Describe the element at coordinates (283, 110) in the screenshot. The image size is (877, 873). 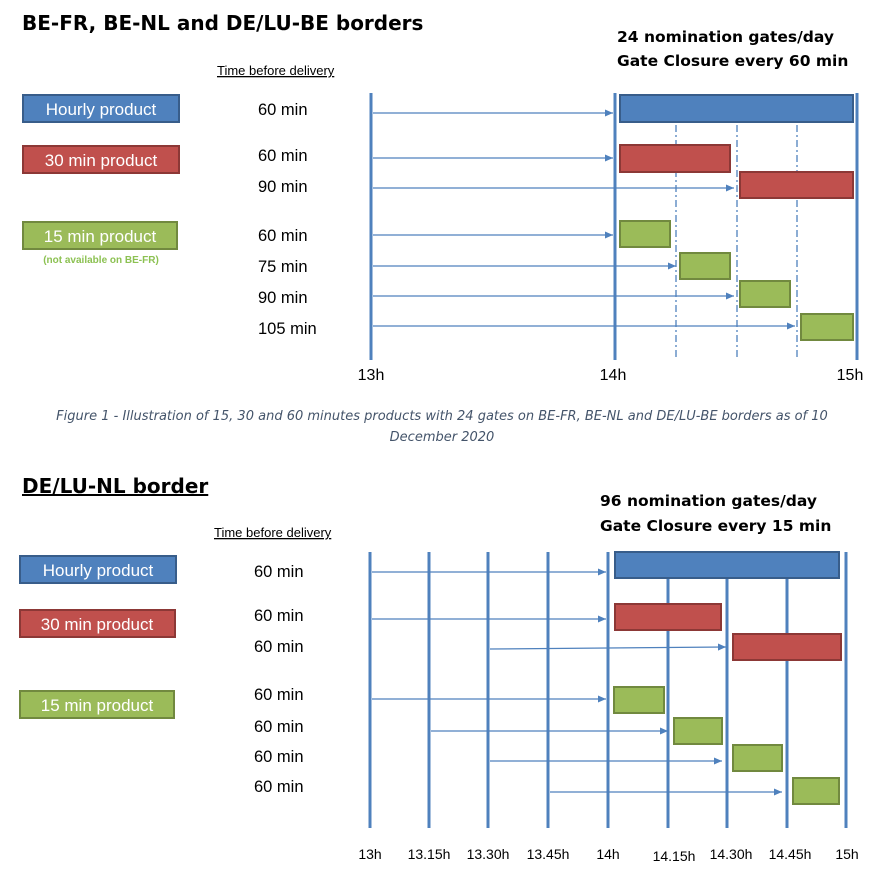
I see `s1-lead-hourly: 60 min` at that location.